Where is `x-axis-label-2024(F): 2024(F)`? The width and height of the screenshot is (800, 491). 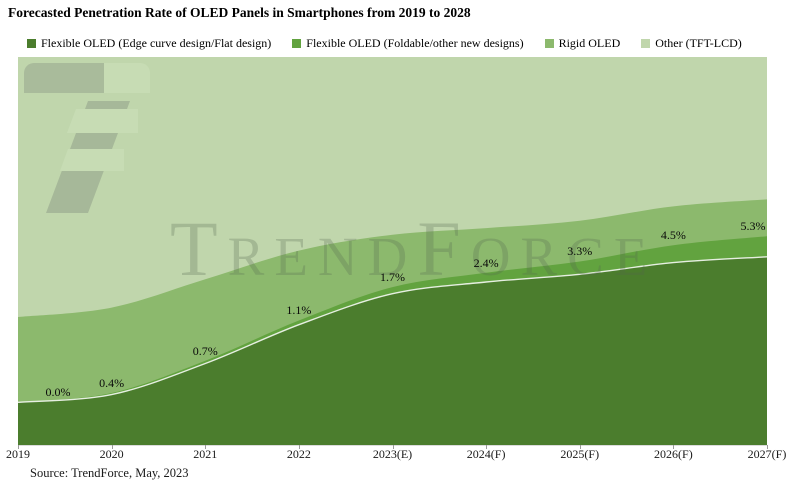 x-axis-label-2024(F): 2024(F) is located at coordinates (486, 454).